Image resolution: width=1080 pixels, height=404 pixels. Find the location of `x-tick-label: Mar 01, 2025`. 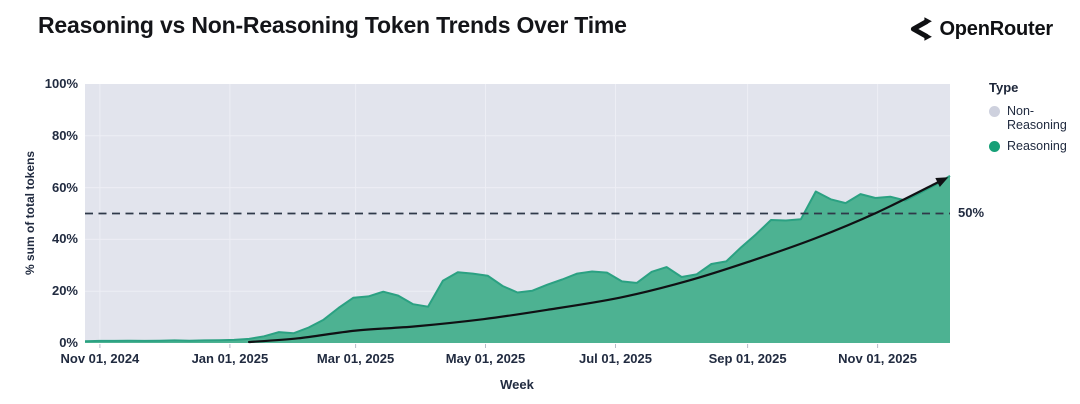

x-tick-label: Mar 01, 2025 is located at coordinates (355, 358).